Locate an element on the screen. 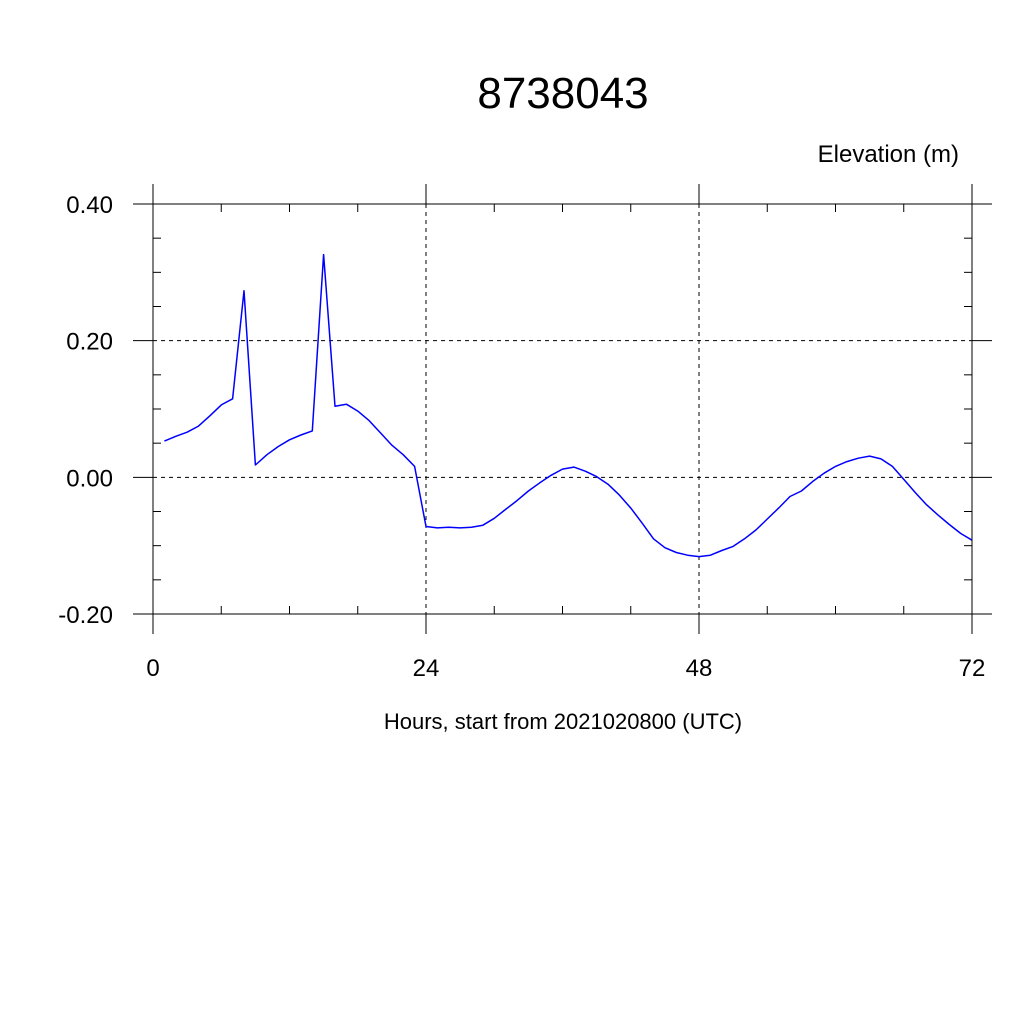 The width and height of the screenshot is (1024, 1024). x-tick-label: 48 is located at coordinates (699, 668).